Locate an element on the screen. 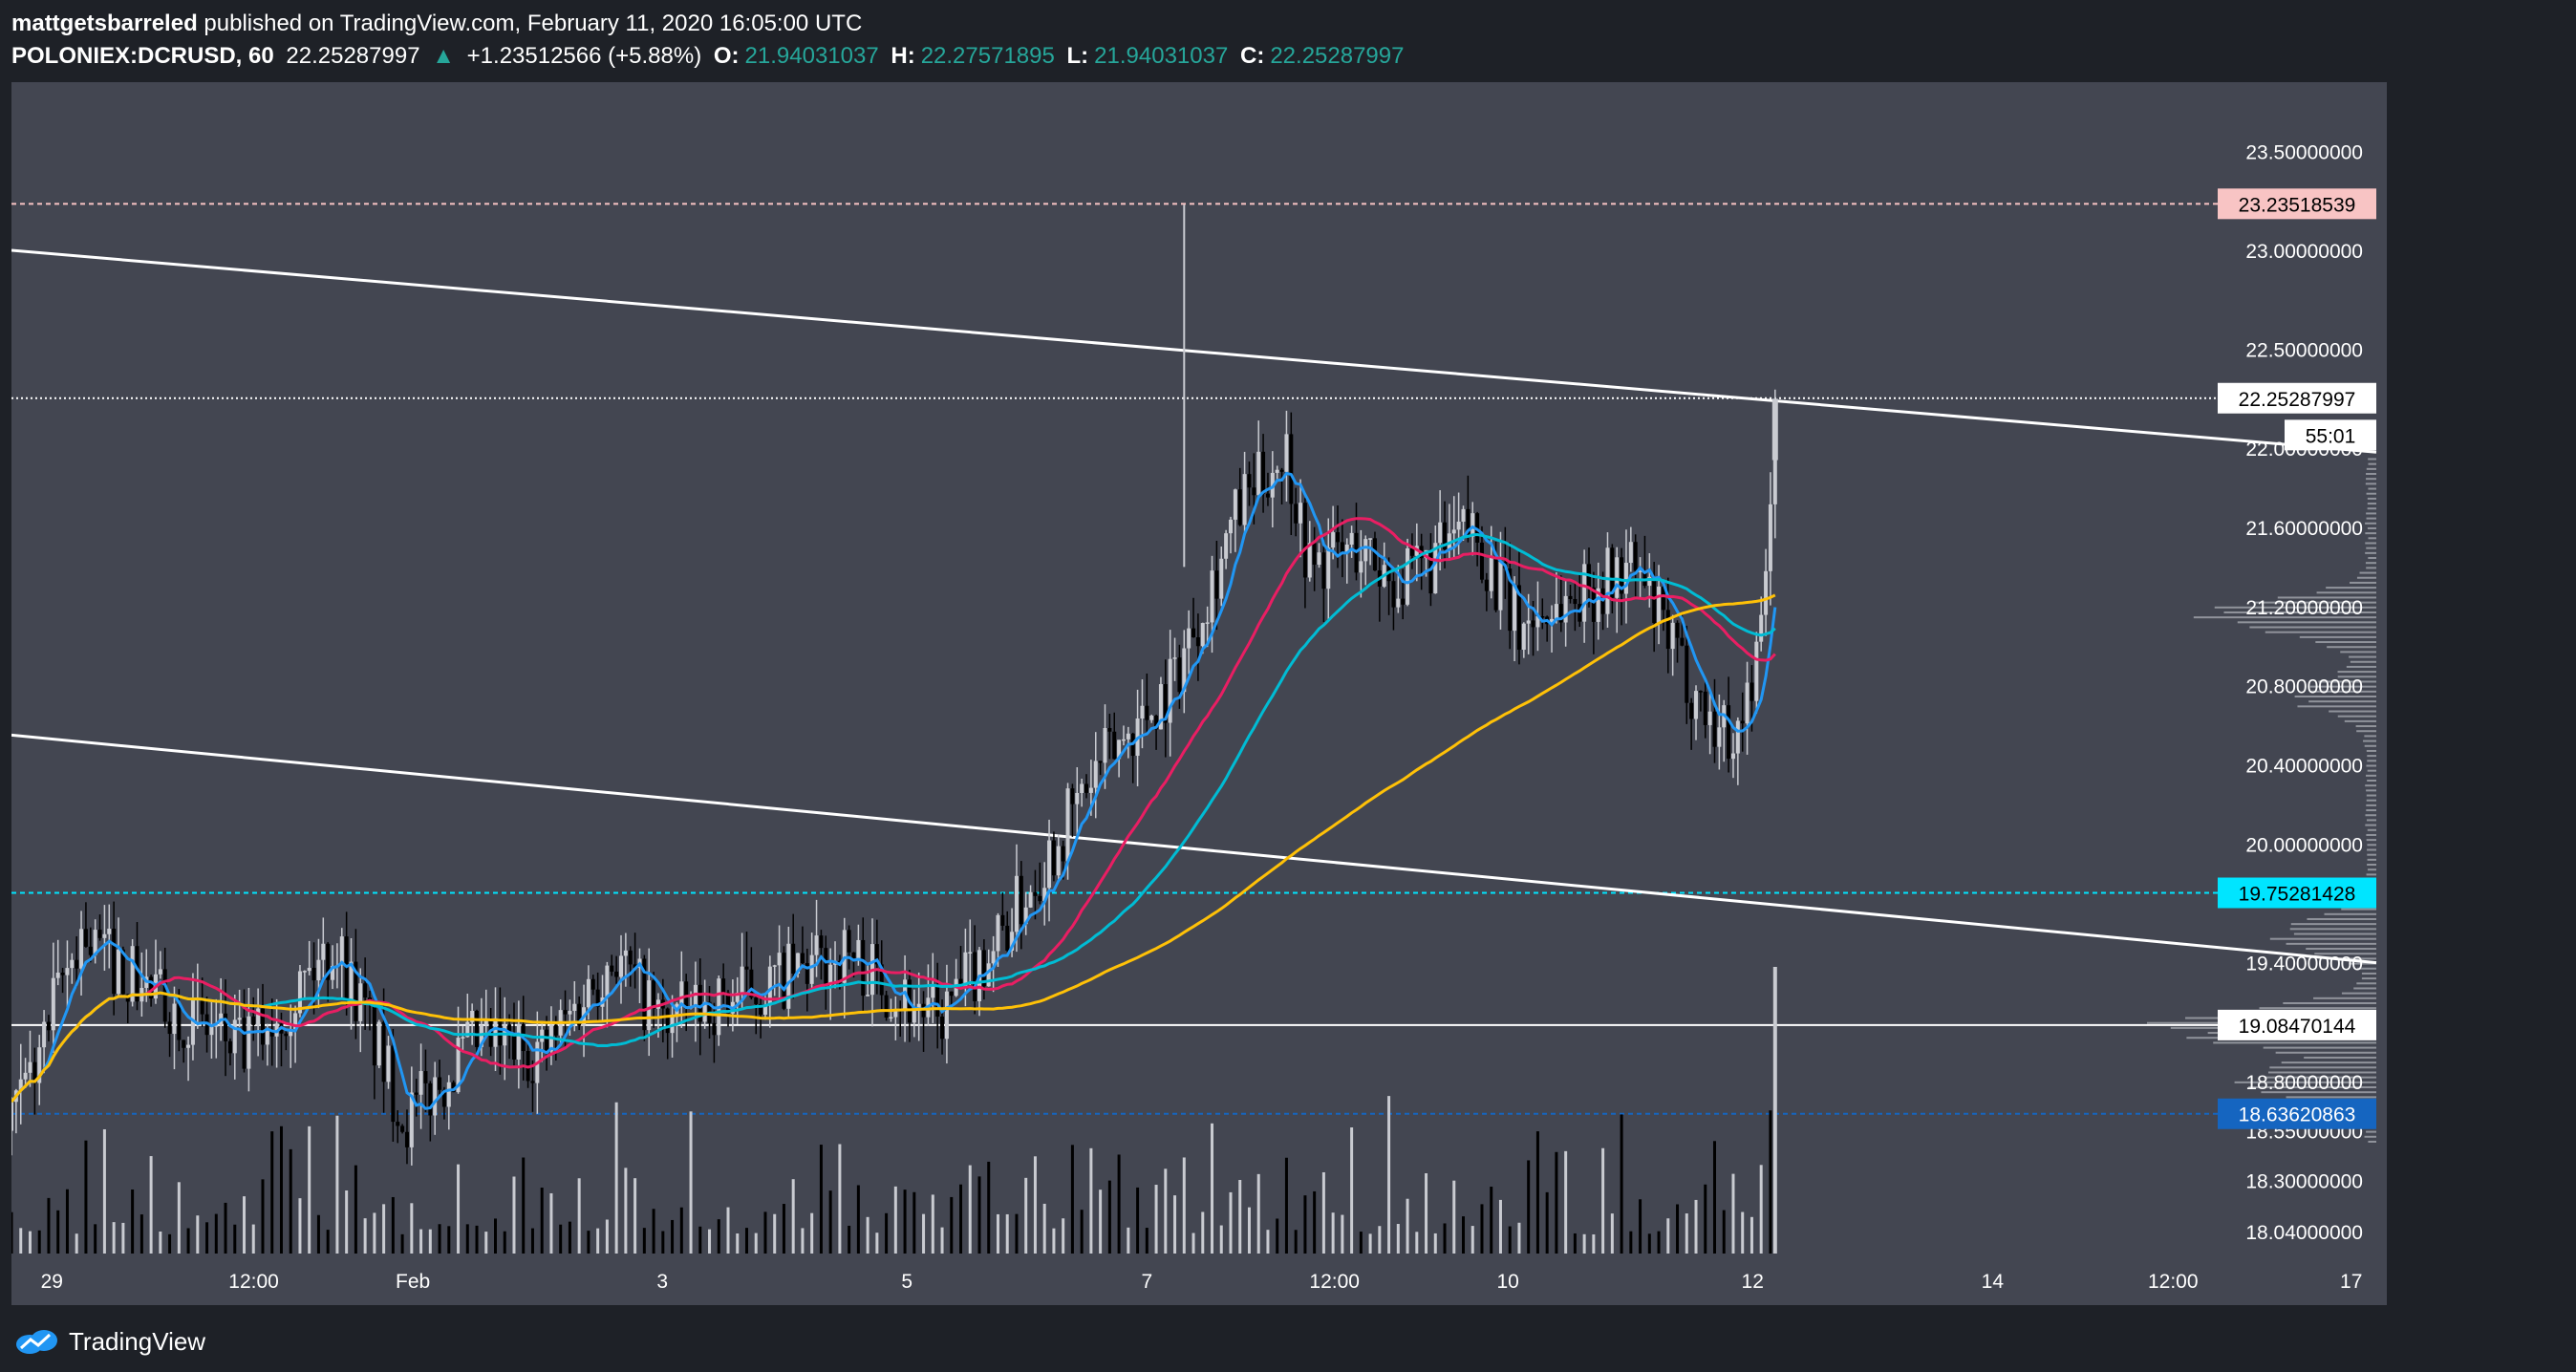  symbol-label: POLONIEX:DCRUSD, 60 is located at coordinates (142, 56).